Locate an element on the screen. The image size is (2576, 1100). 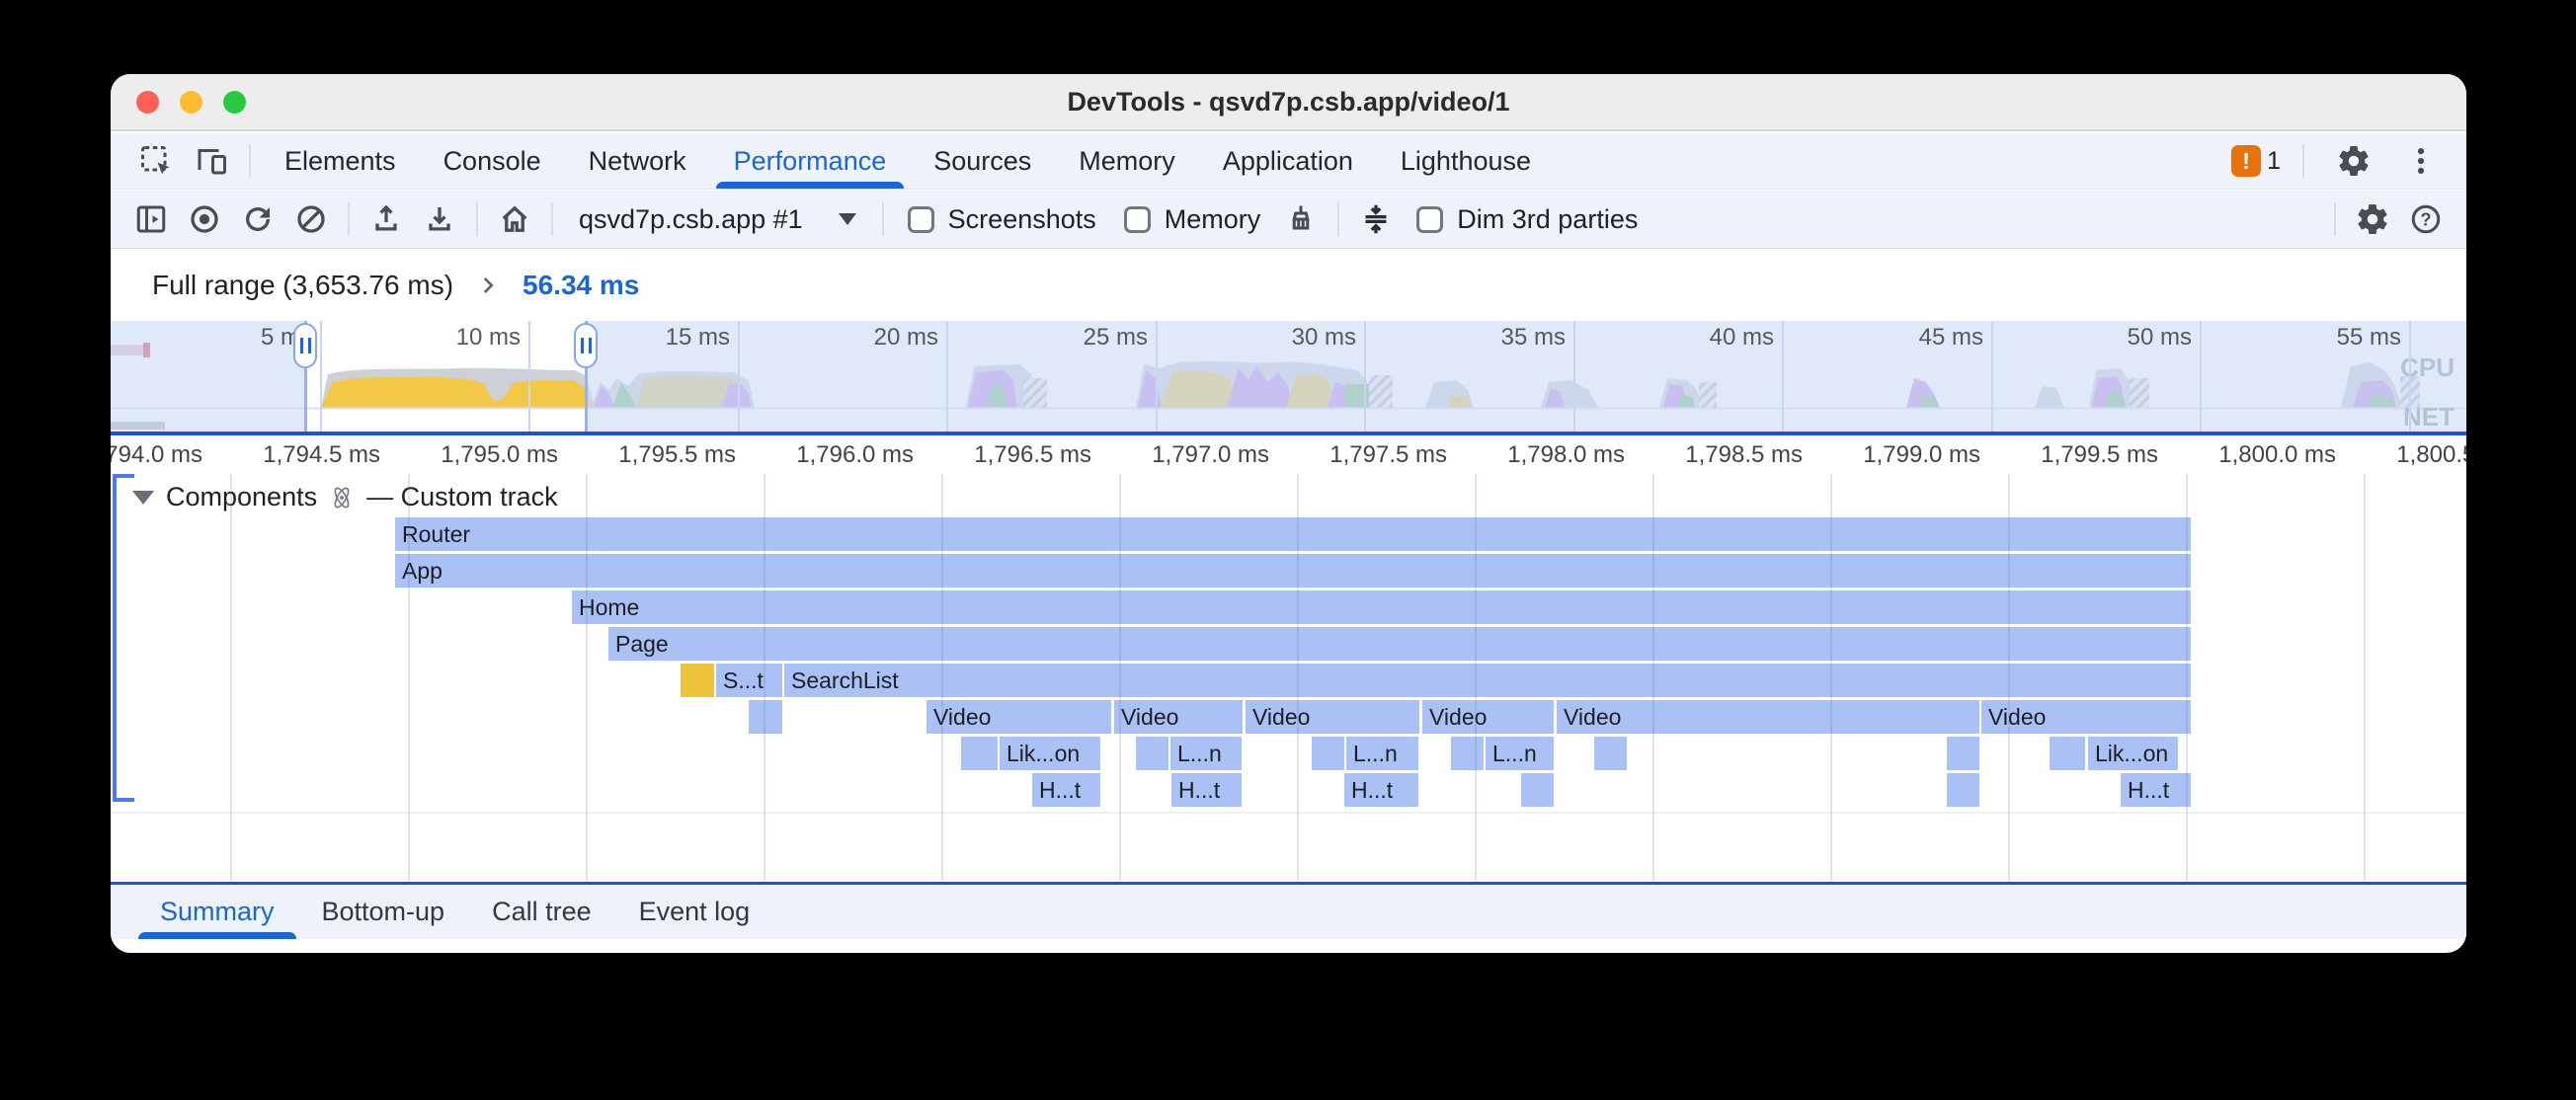
close-window-button is located at coordinates (147, 102).